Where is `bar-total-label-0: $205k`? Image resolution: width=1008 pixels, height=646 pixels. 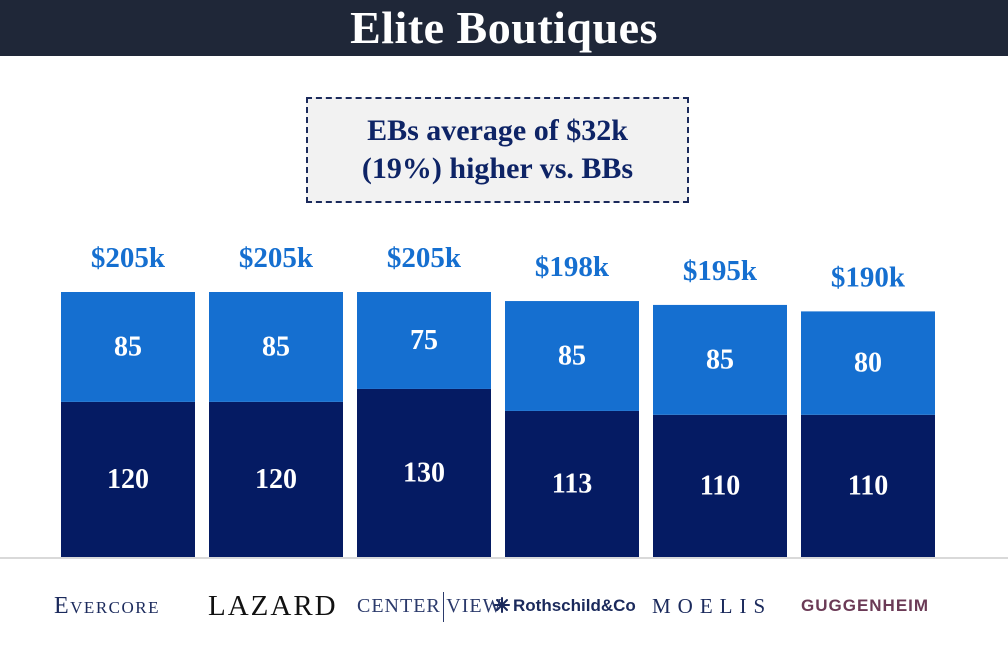 bar-total-label-0: $205k is located at coordinates (128, 258).